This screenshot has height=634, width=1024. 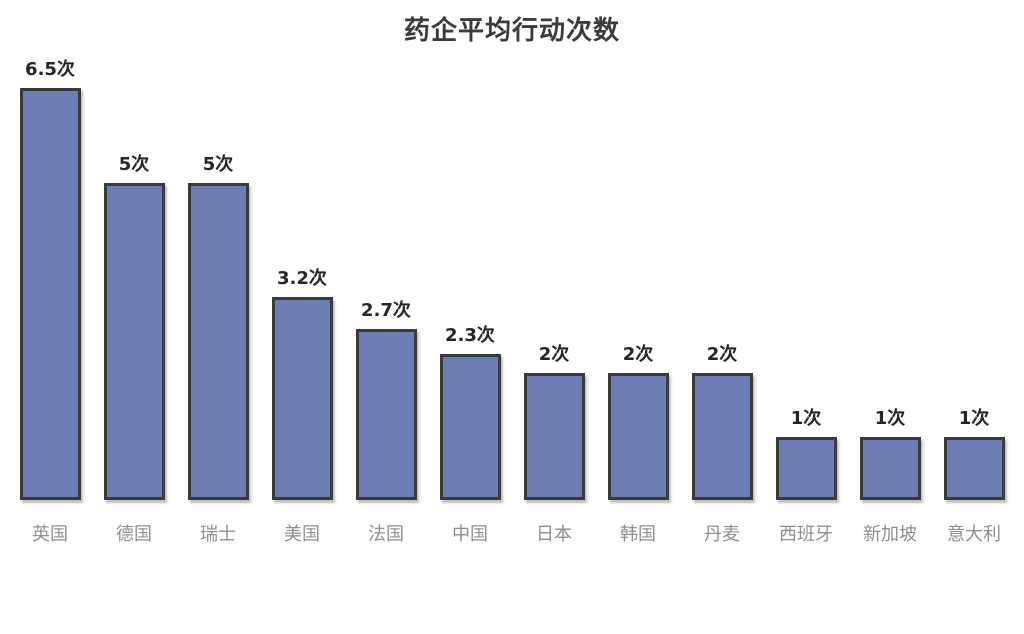 I want to click on bar-category-label: 西班牙, so click(x=806, y=534).